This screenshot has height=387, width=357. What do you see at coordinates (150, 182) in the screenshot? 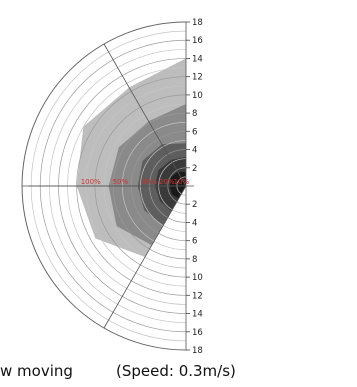
I see `contour-label: 30%` at bounding box center [150, 182].